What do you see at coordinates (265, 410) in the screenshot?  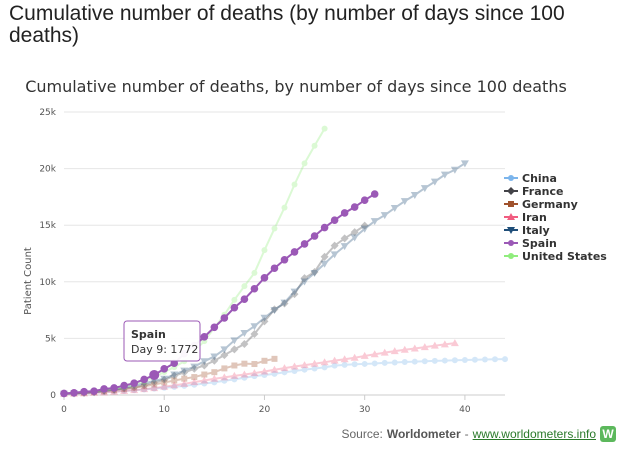 I see `x-tick-label: 20` at bounding box center [265, 410].